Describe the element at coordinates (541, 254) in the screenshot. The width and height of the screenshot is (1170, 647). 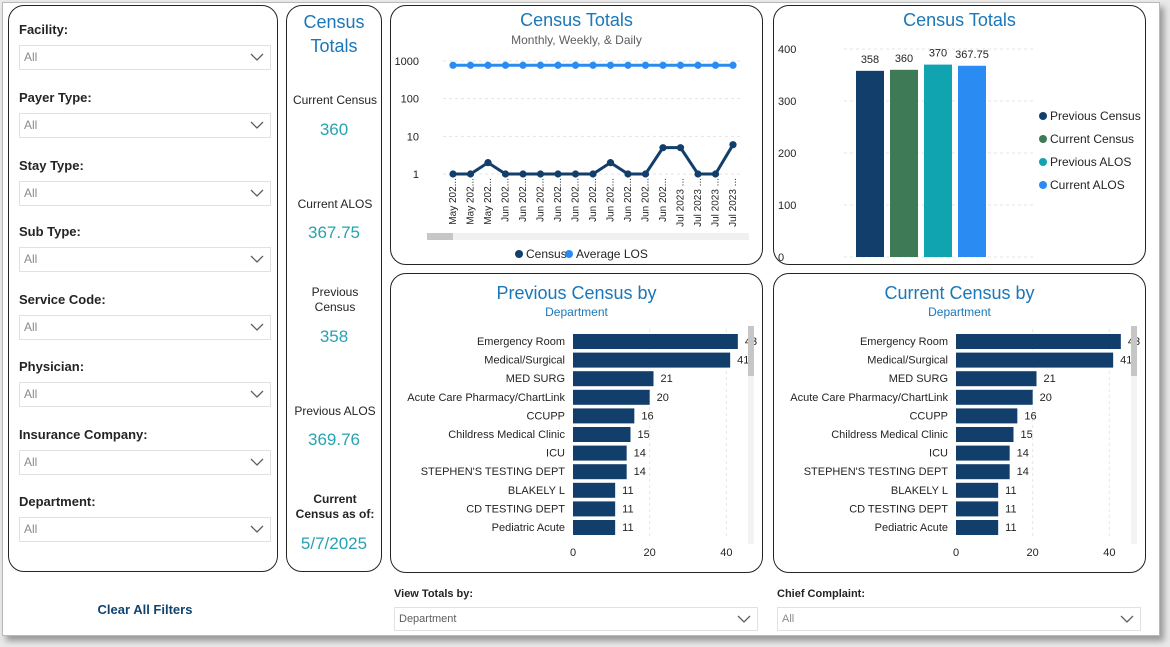
I see `line-legend-census: Census` at that location.